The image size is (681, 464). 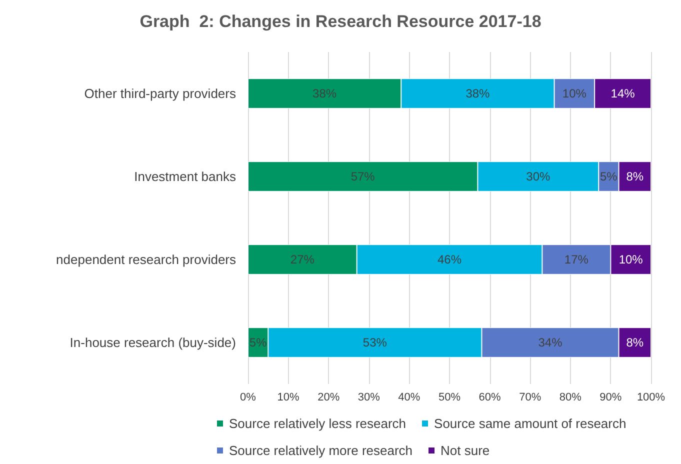 I want to click on legend-label: Source relatively more research, so click(x=321, y=450).